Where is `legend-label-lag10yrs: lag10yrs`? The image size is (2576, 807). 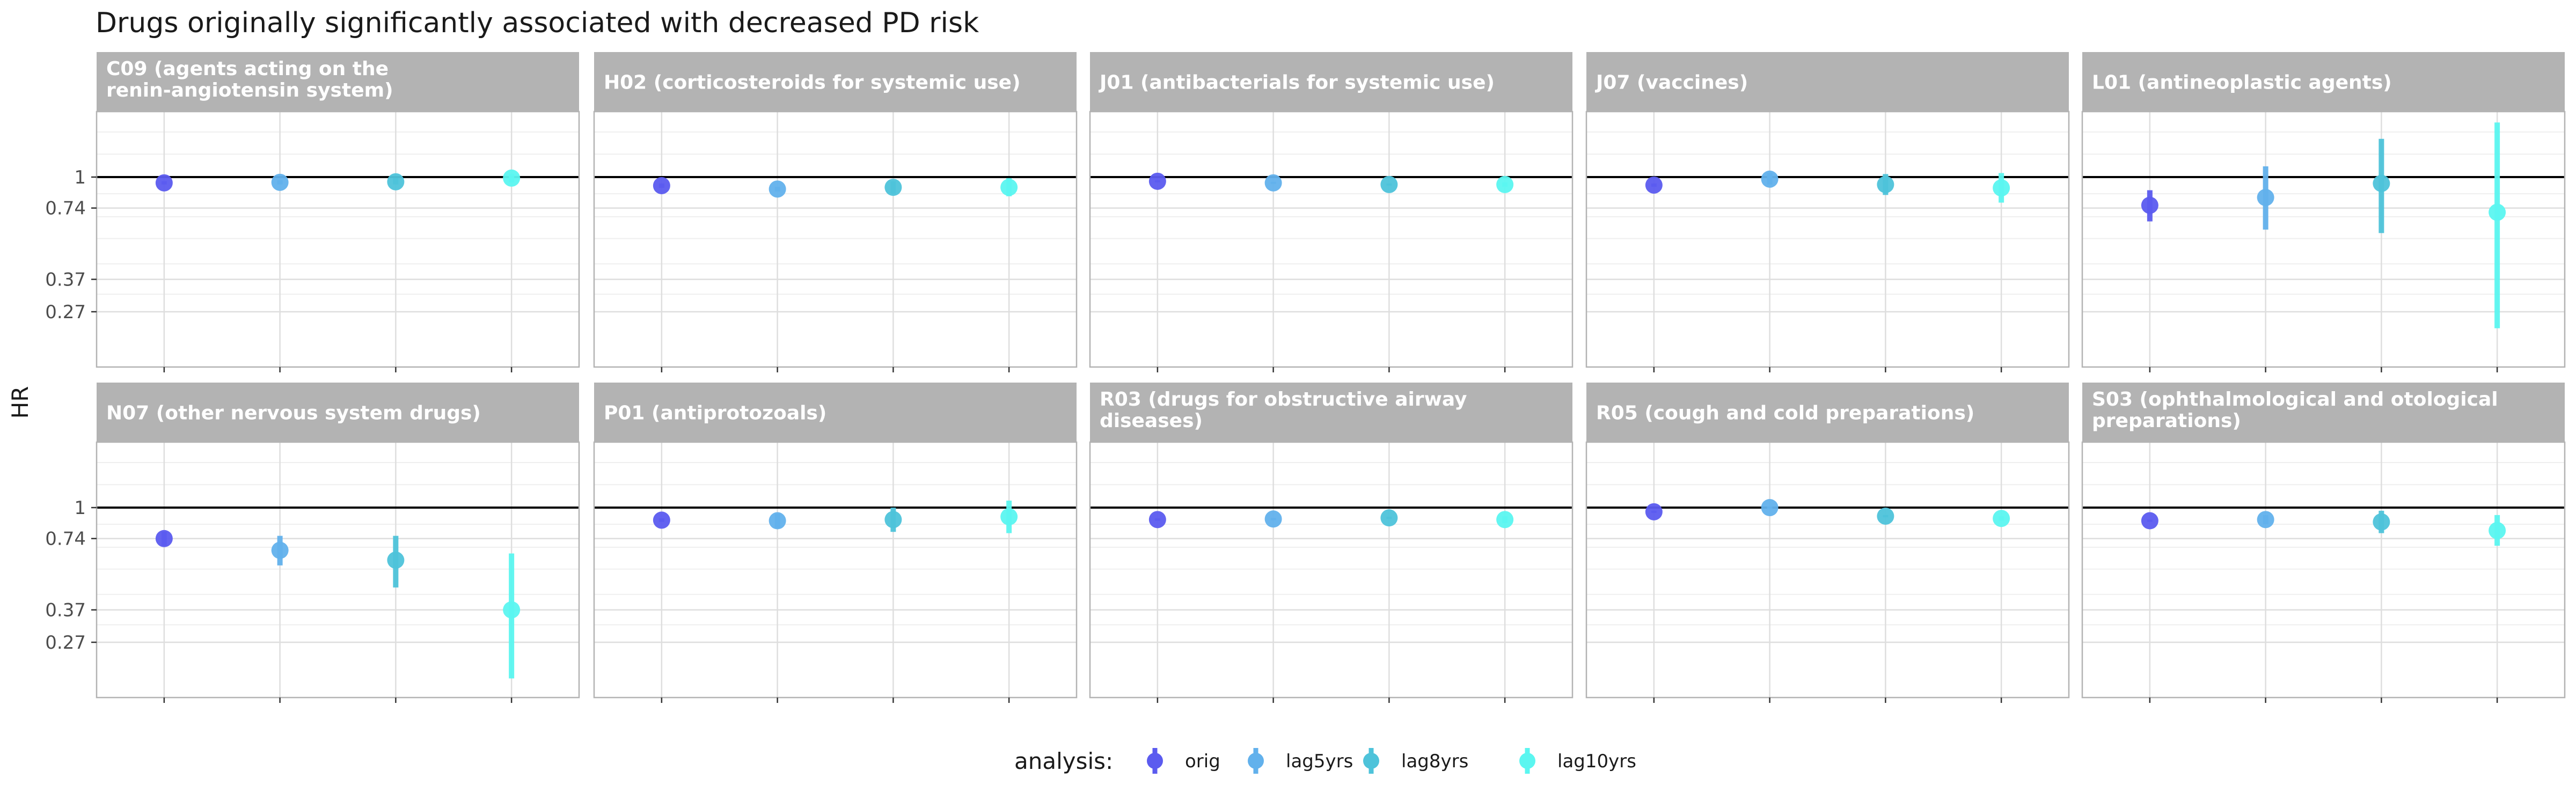
legend-label-lag10yrs: lag10yrs is located at coordinates (1596, 761).